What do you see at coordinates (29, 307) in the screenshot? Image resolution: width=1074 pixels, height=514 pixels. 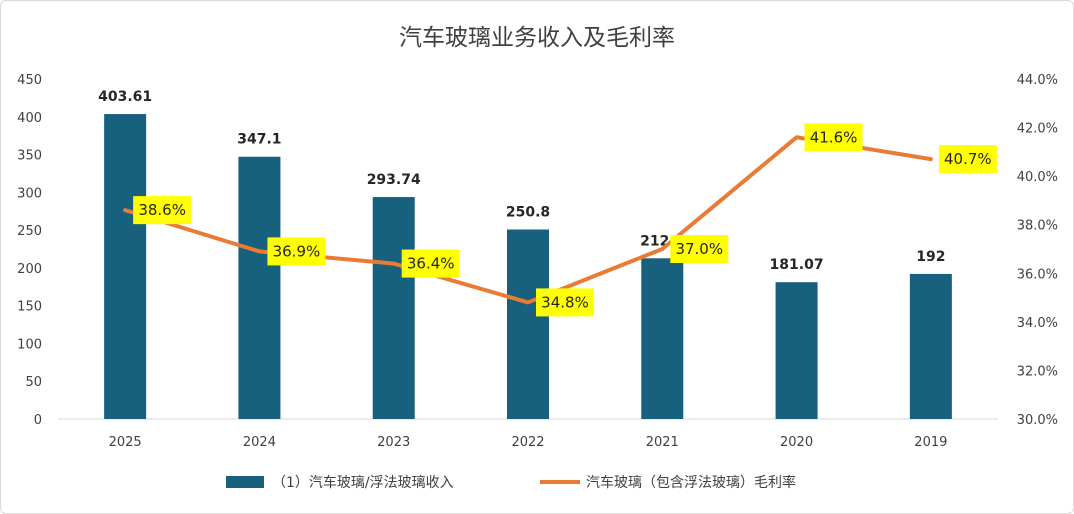 I see `left-tick-label: 150` at bounding box center [29, 307].